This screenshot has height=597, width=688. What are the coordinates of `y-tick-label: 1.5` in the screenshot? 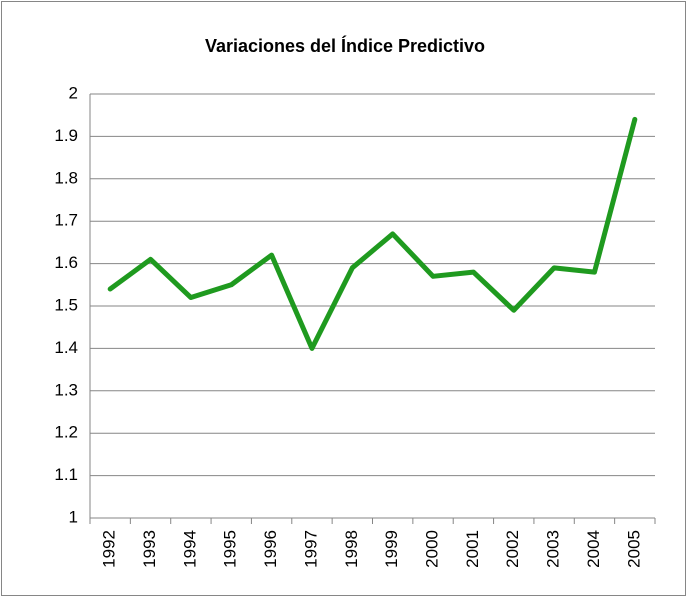 It's located at (66, 304).